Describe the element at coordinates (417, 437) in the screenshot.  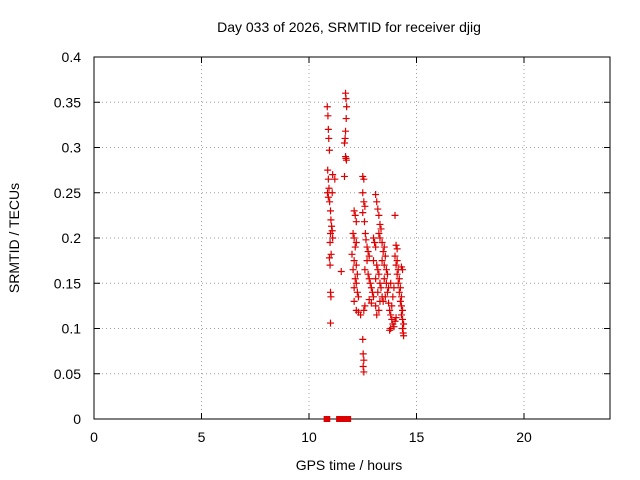
I see `x-tick-label: 15` at that location.